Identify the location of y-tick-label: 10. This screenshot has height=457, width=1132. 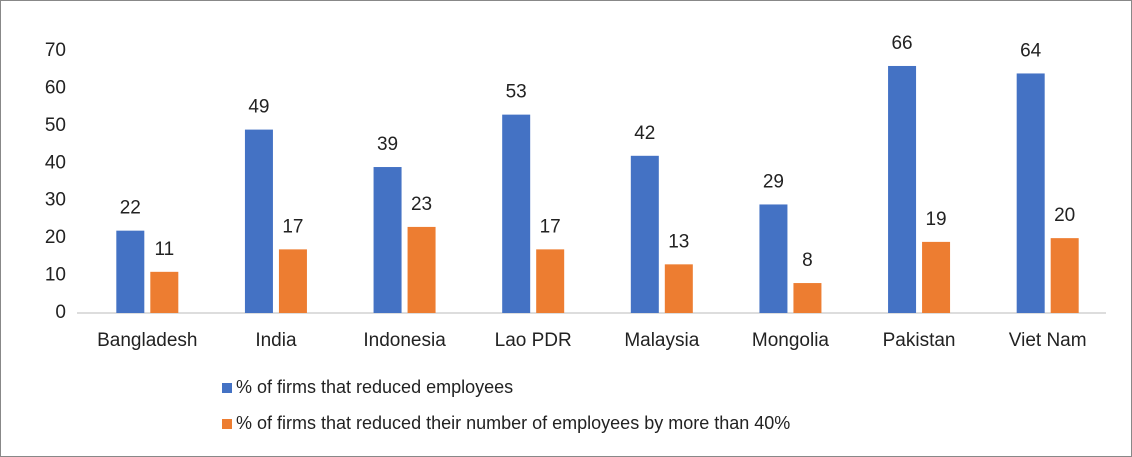
(55, 275).